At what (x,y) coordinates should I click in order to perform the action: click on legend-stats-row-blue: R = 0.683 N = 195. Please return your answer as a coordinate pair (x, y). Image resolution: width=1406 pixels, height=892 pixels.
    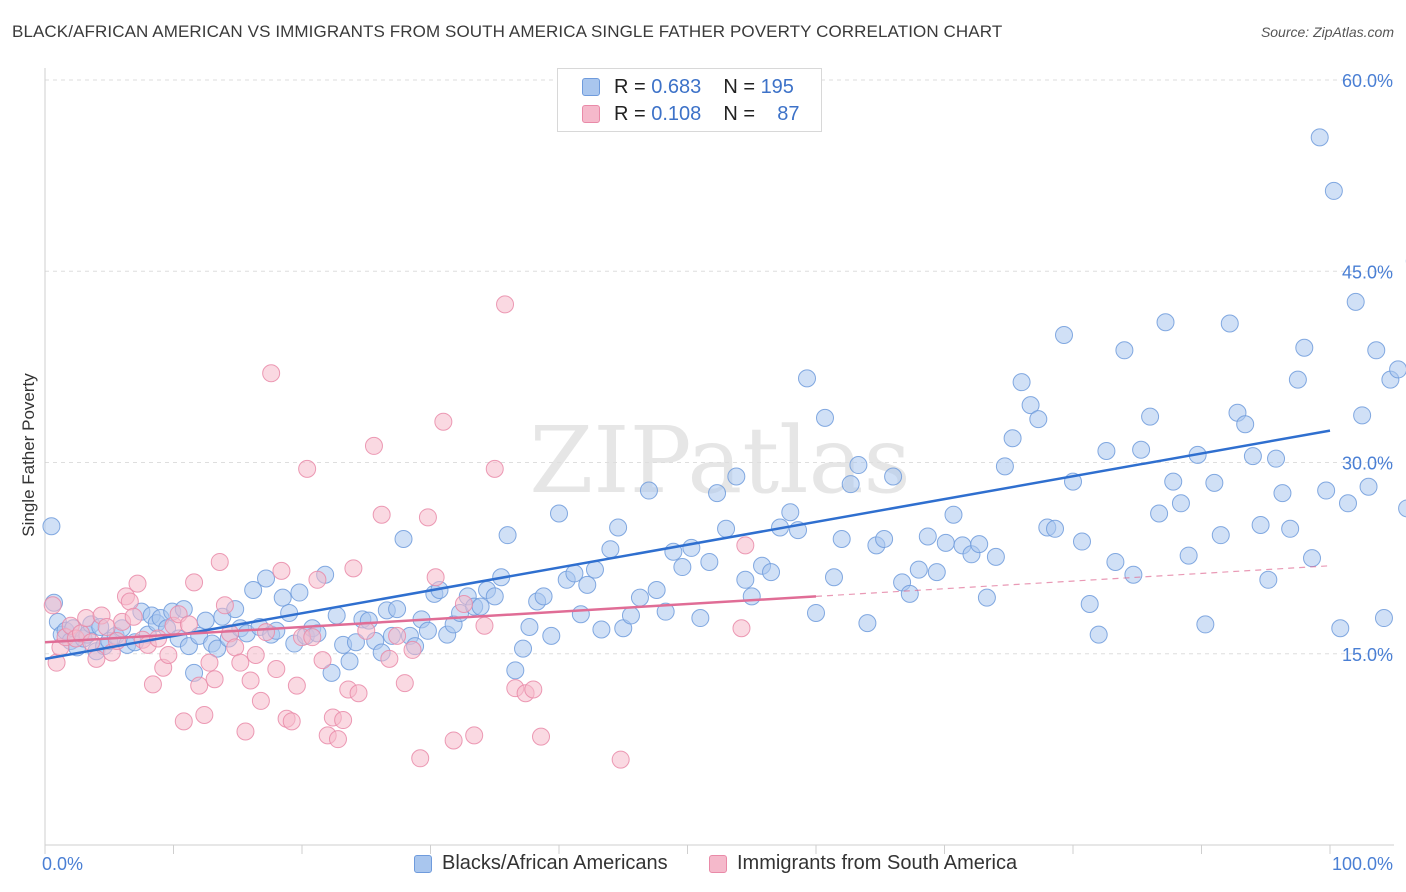
    Looking at the image, I should click on (688, 87).